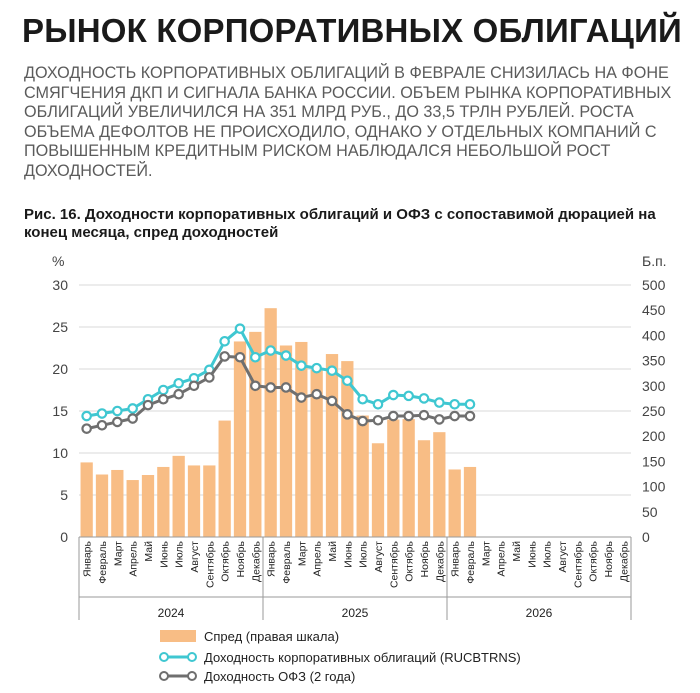  Describe the element at coordinates (279, 676) in the screenshot. I see `legend-label-ofz: Доходность ОФЗ (2 года)` at that location.